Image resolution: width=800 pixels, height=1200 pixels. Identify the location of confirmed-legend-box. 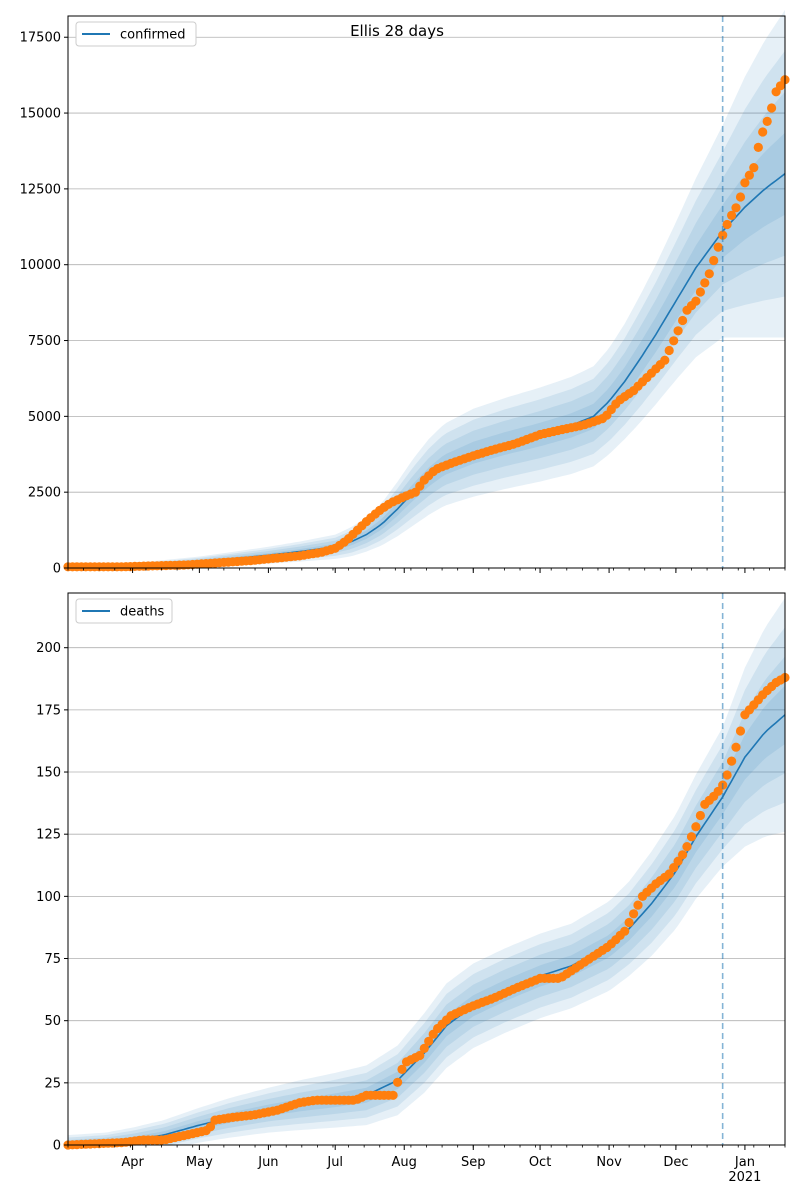
(136, 34).